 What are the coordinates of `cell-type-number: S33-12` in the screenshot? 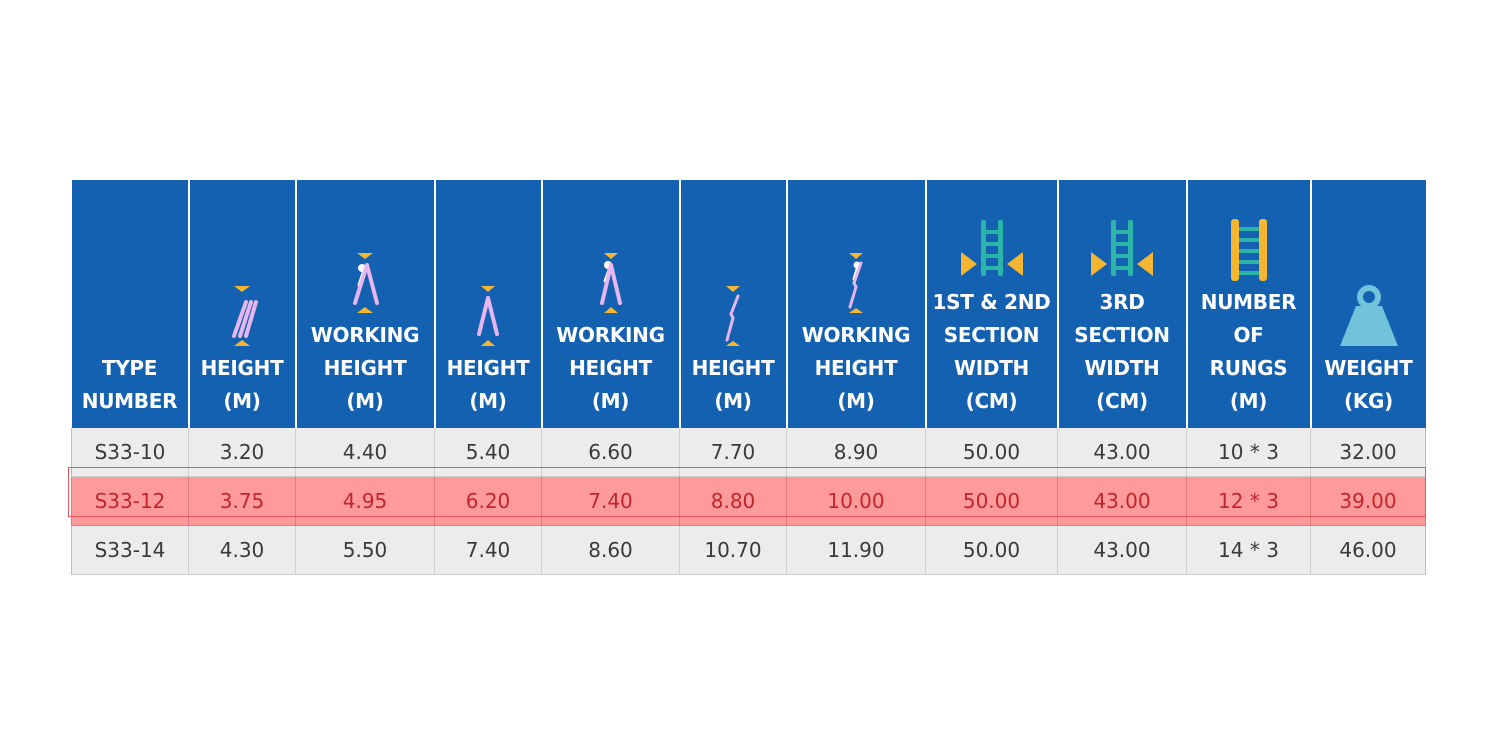 It's located at (130, 501).